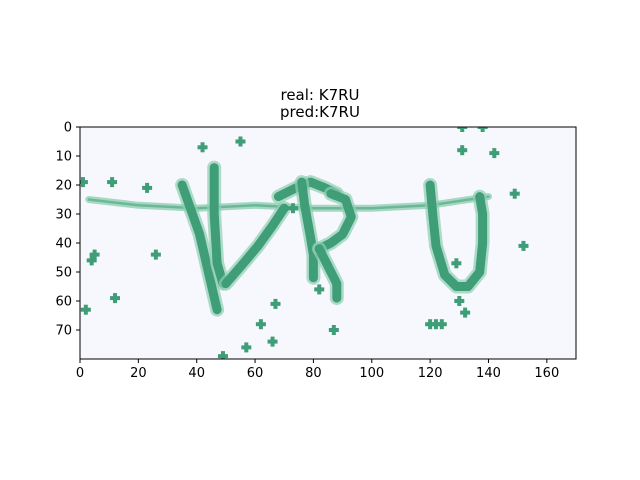 This screenshot has height=480, width=640. What do you see at coordinates (255, 373) in the screenshot?
I see `x-tick-label: 60` at bounding box center [255, 373].